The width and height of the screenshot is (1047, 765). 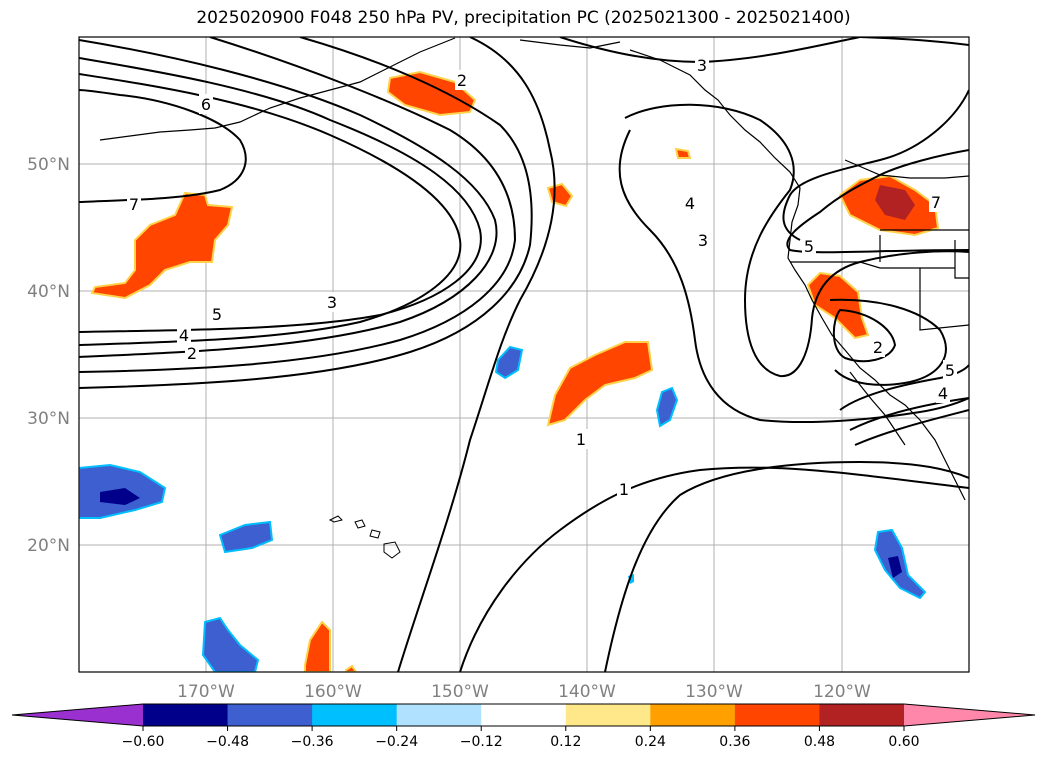 What do you see at coordinates (77, 715) in the screenshot?
I see `colorbar-extend-low` at bounding box center [77, 715].